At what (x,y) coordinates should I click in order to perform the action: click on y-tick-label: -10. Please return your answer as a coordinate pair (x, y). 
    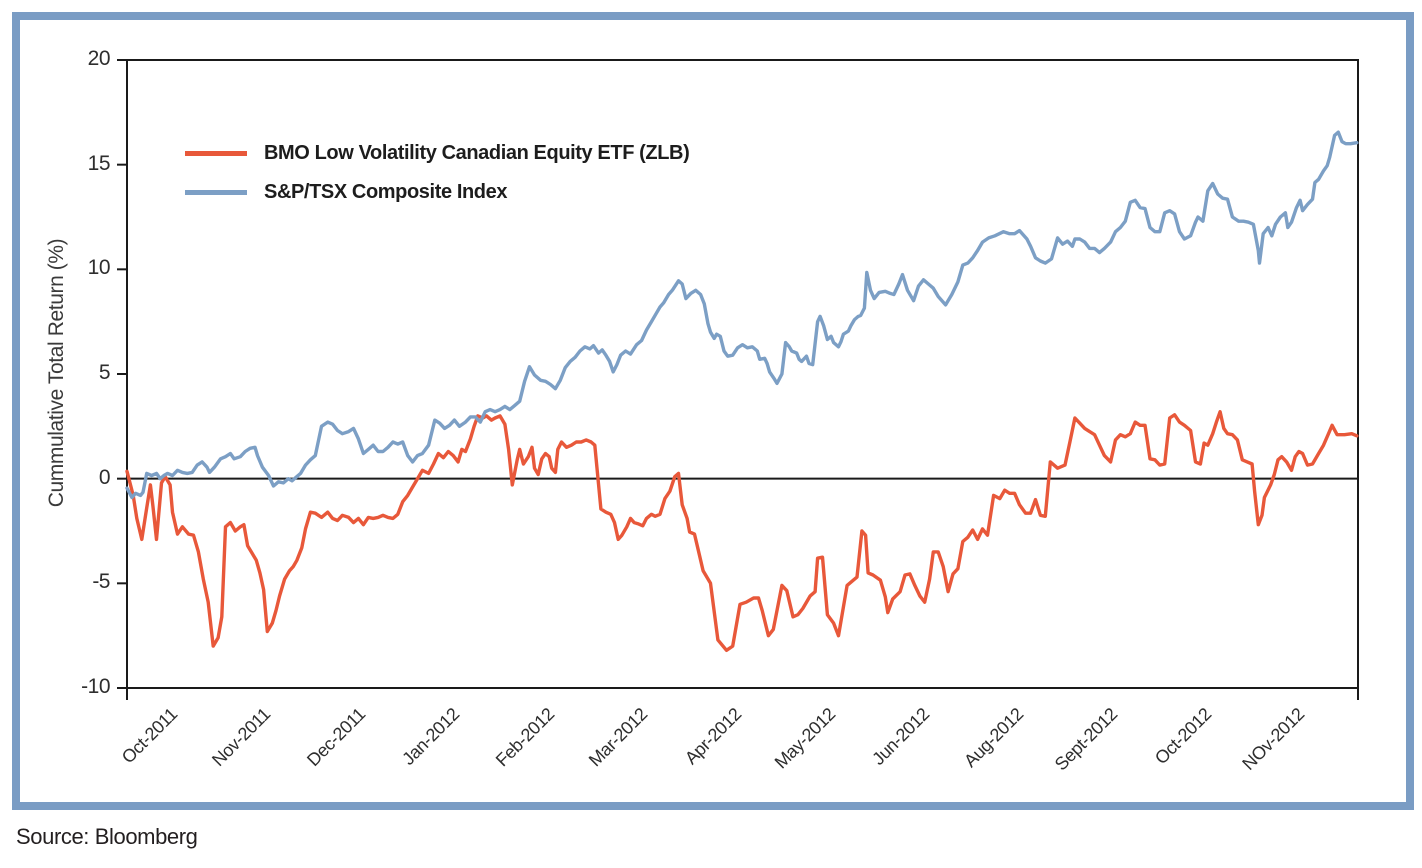
    Looking at the image, I should click on (95, 686).